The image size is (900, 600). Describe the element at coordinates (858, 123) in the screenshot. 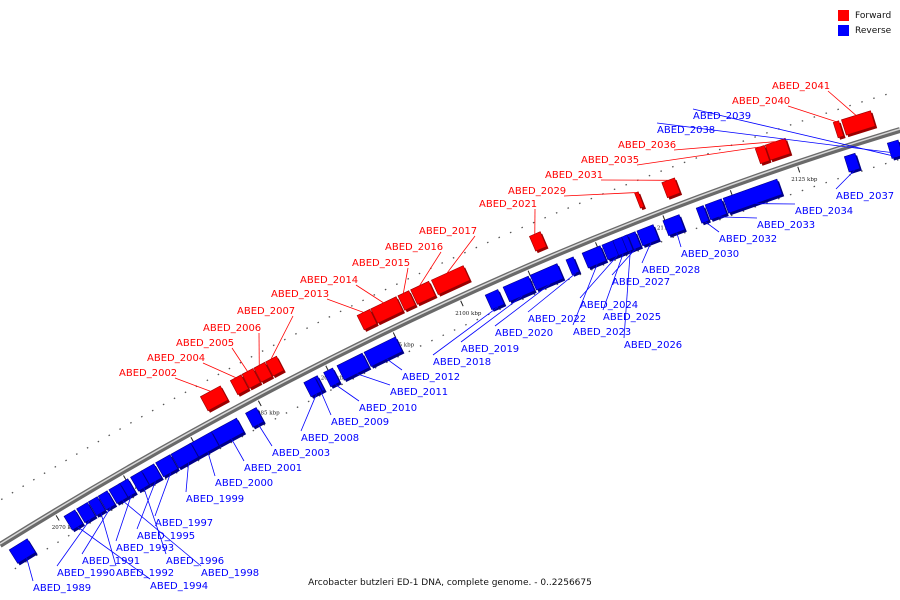

I see `gene-block-abed-2041` at that location.